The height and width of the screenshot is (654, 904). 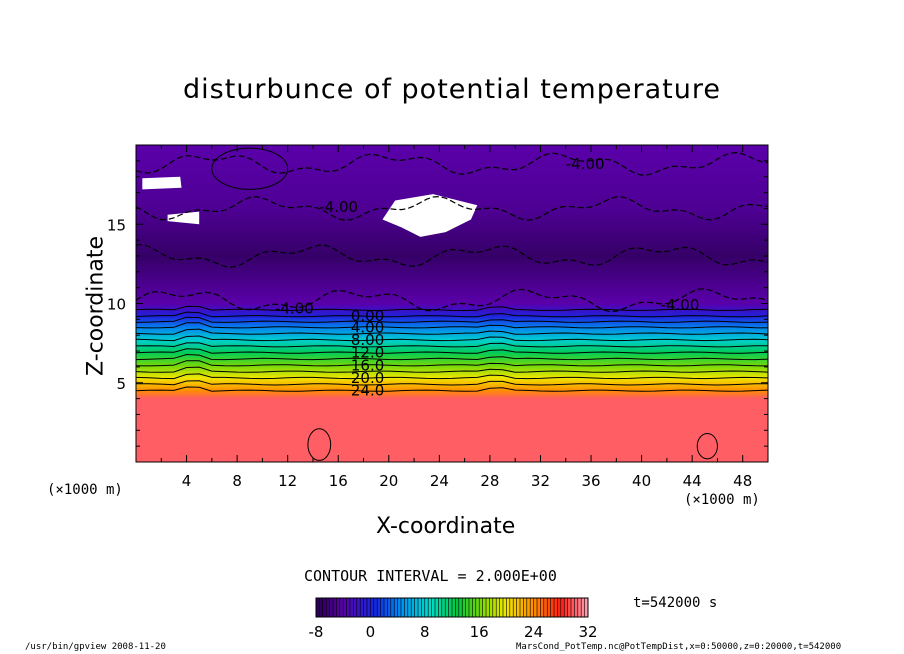 What do you see at coordinates (425, 632) in the screenshot?
I see `colorbar-tick-label: 8` at bounding box center [425, 632].